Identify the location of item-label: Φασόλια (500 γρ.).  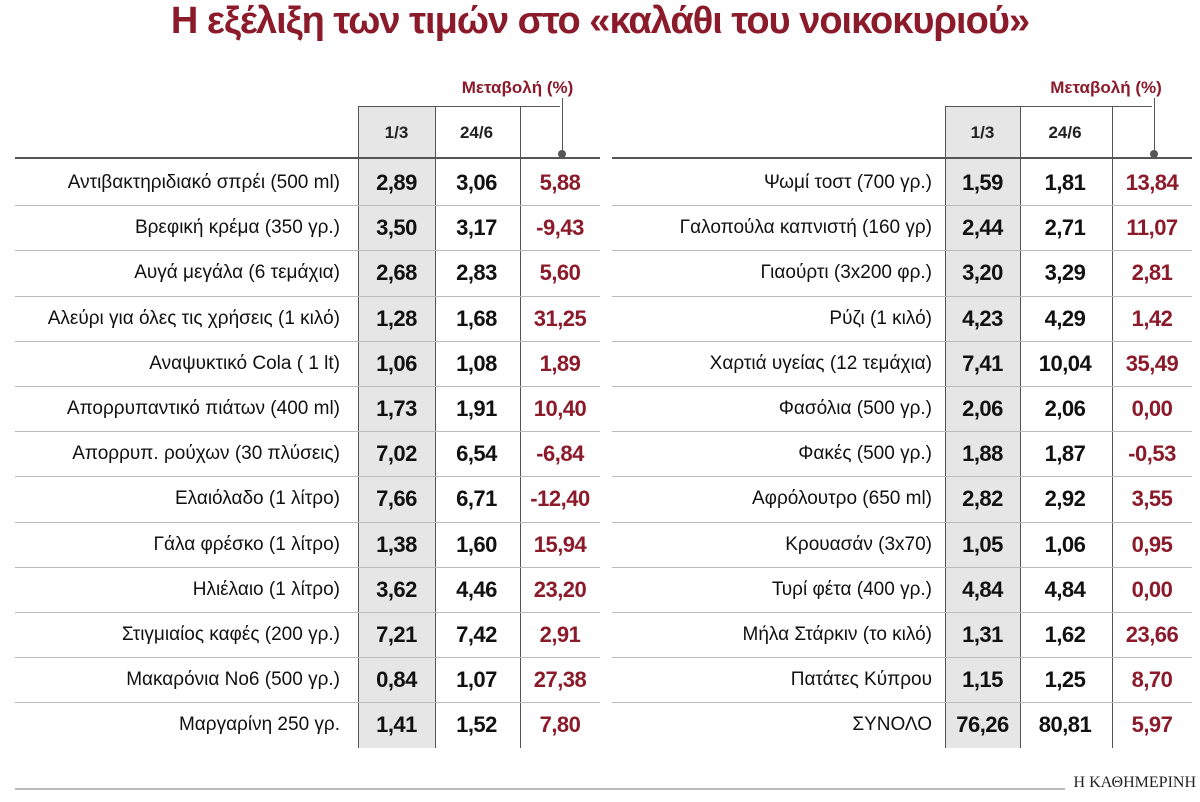
(855, 408).